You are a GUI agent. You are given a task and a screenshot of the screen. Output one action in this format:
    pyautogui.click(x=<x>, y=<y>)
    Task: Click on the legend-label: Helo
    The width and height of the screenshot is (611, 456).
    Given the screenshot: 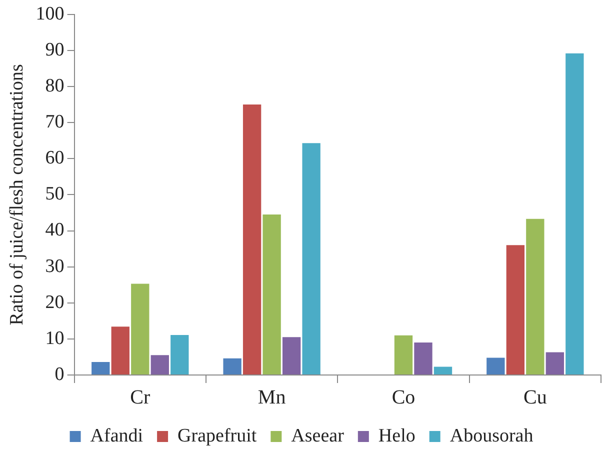 What is the action you would take?
    pyautogui.click(x=397, y=435)
    